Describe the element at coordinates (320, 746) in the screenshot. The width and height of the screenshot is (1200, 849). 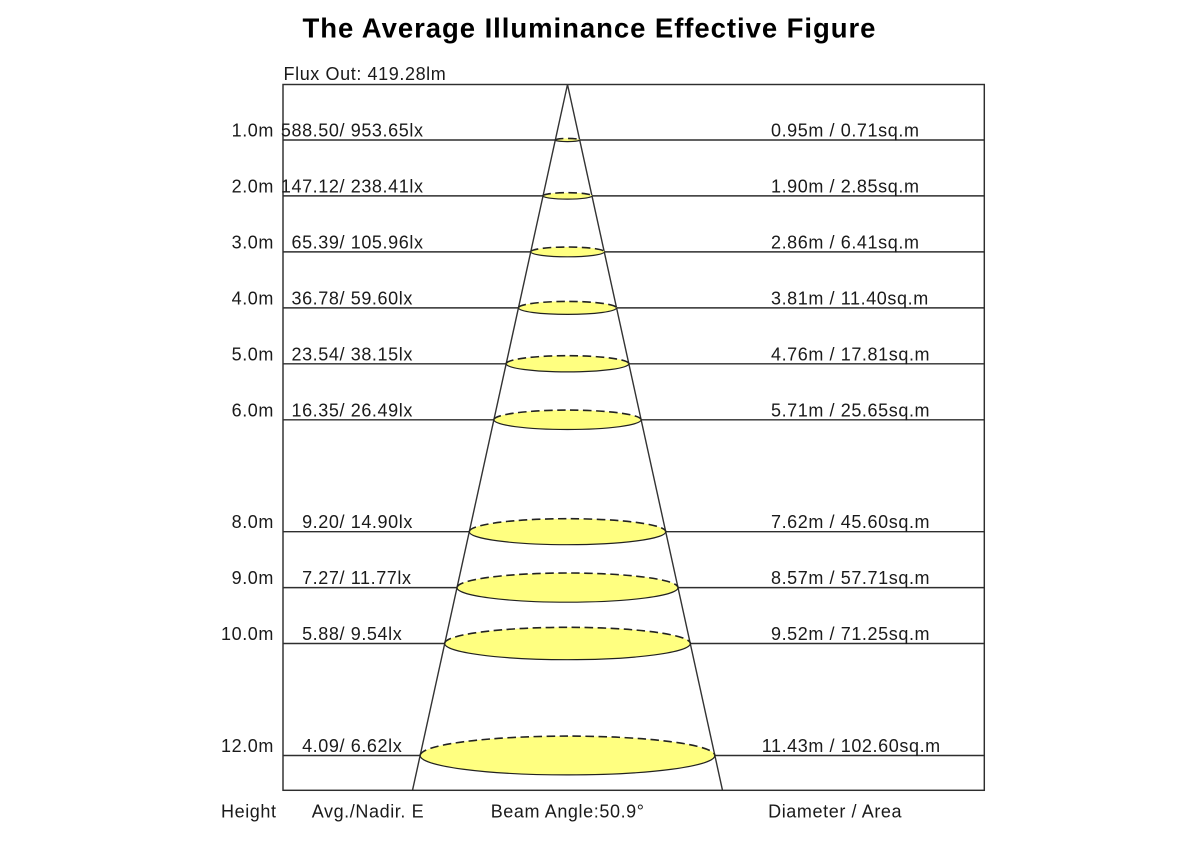
I see `svg-text: 4.09` at that location.